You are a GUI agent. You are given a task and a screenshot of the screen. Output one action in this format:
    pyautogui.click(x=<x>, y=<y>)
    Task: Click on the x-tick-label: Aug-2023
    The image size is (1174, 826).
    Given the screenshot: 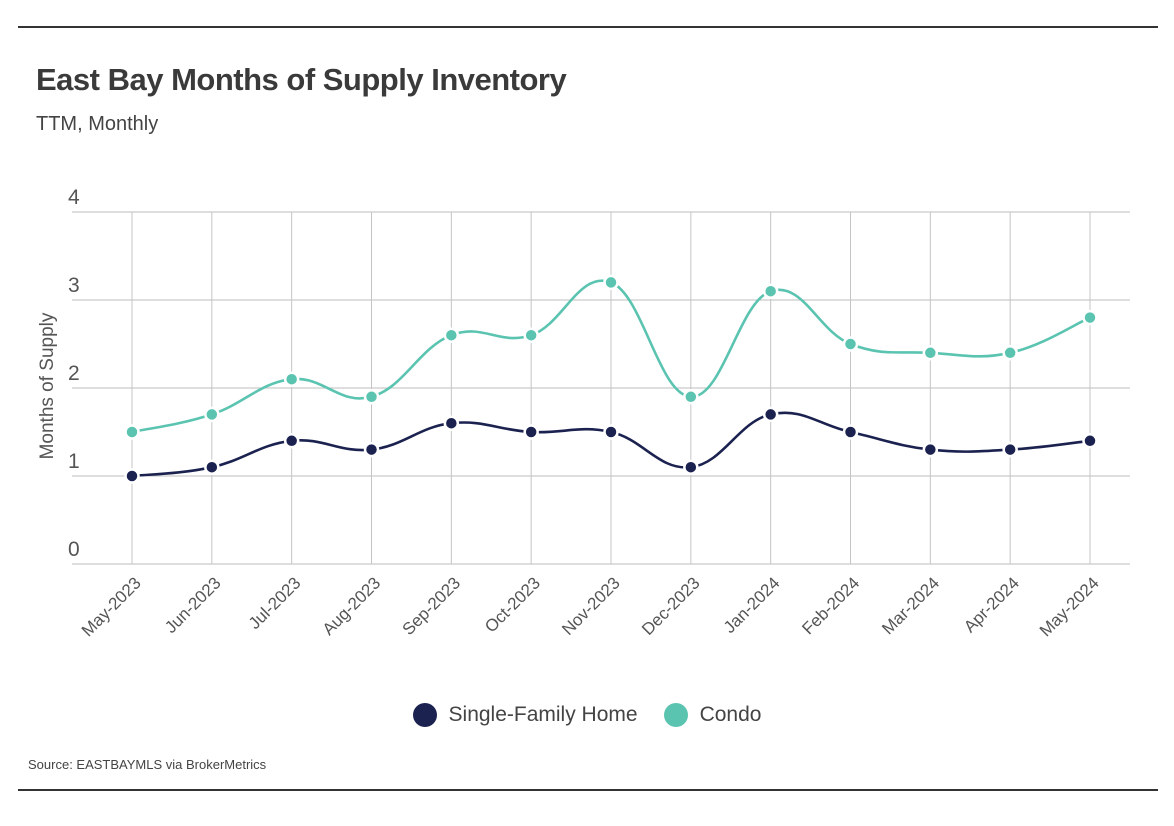 What is the action you would take?
    pyautogui.click(x=352, y=606)
    